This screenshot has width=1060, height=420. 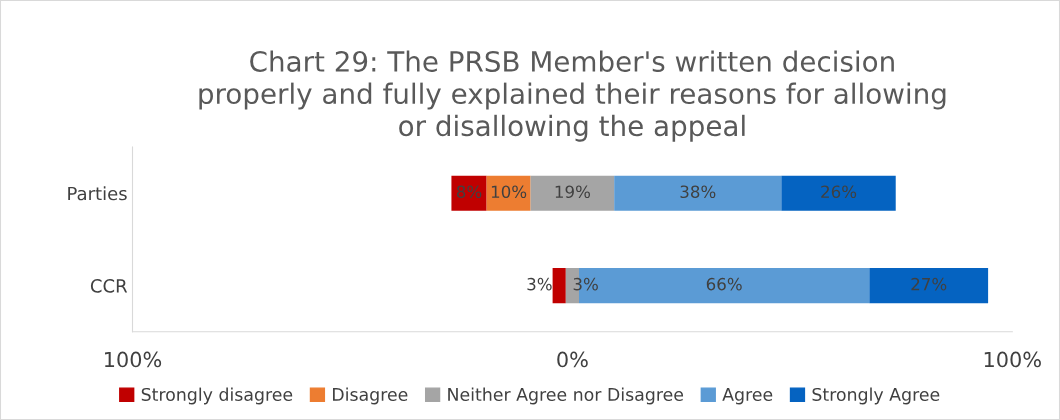 I want to click on data-label: 27%, so click(x=929, y=284).